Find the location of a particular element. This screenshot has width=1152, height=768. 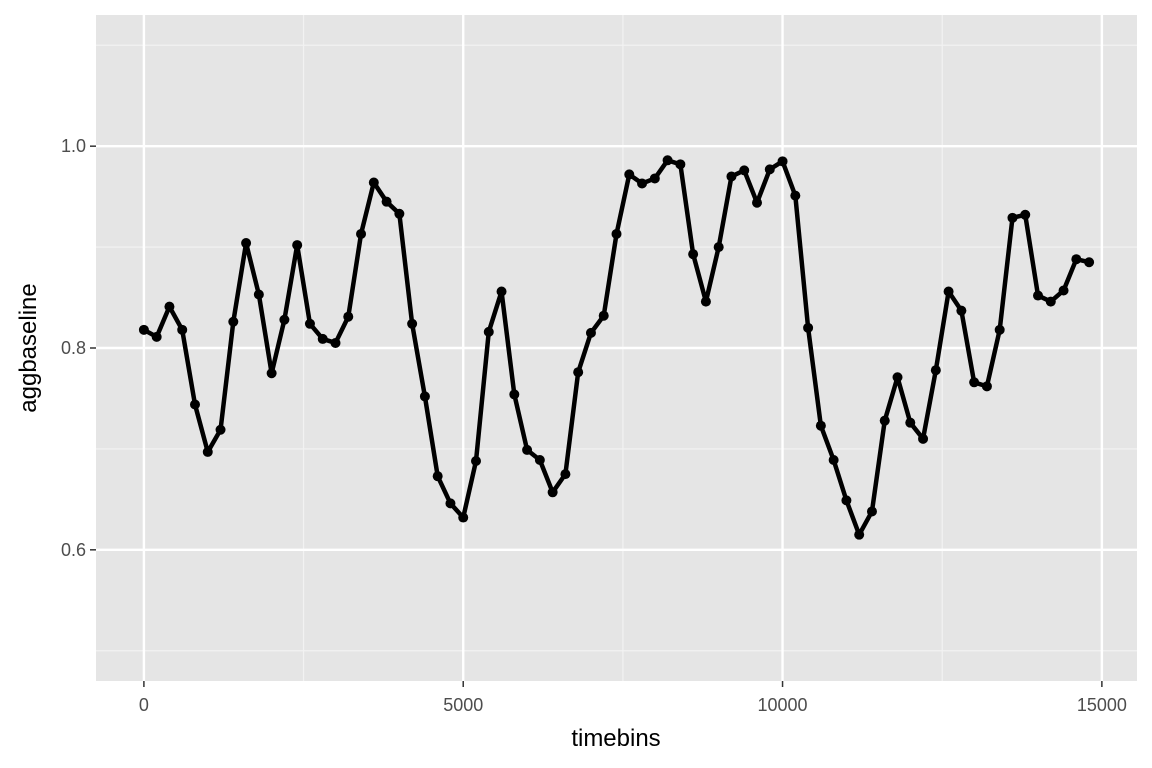

x-tick-label-0: 0 is located at coordinates (144, 705).